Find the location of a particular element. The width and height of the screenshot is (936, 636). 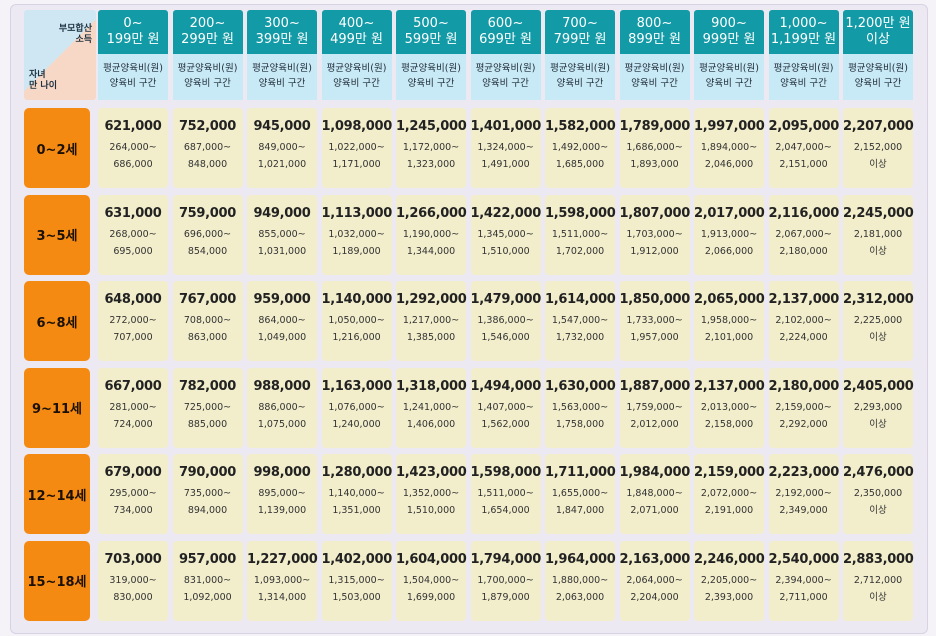

cost-range: 2,072,000~ 2,191,000 is located at coordinates (729, 502).